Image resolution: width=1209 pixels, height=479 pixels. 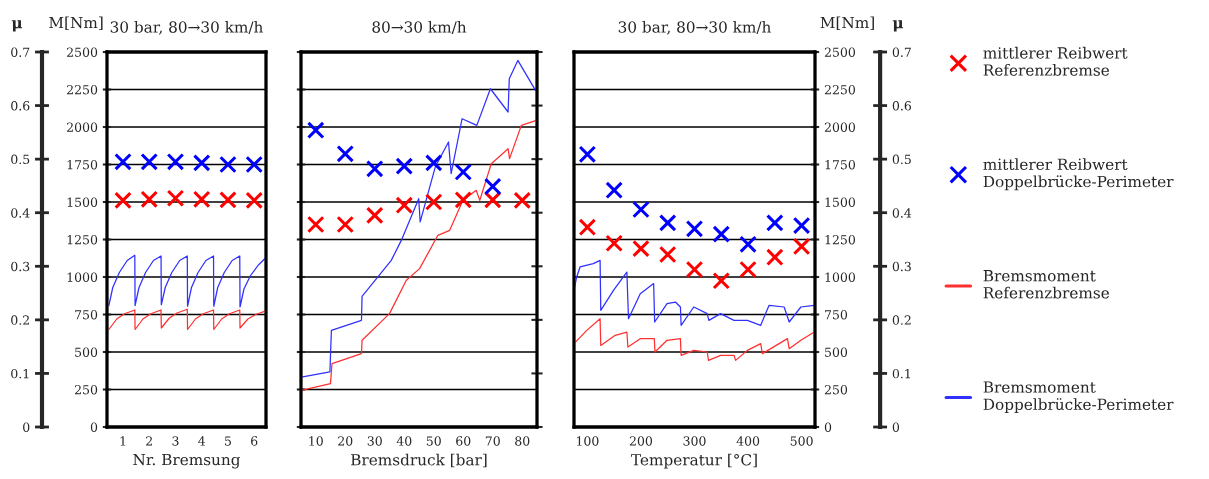 What do you see at coordinates (202, 441) in the screenshot?
I see `x-tick-label: 4` at bounding box center [202, 441].